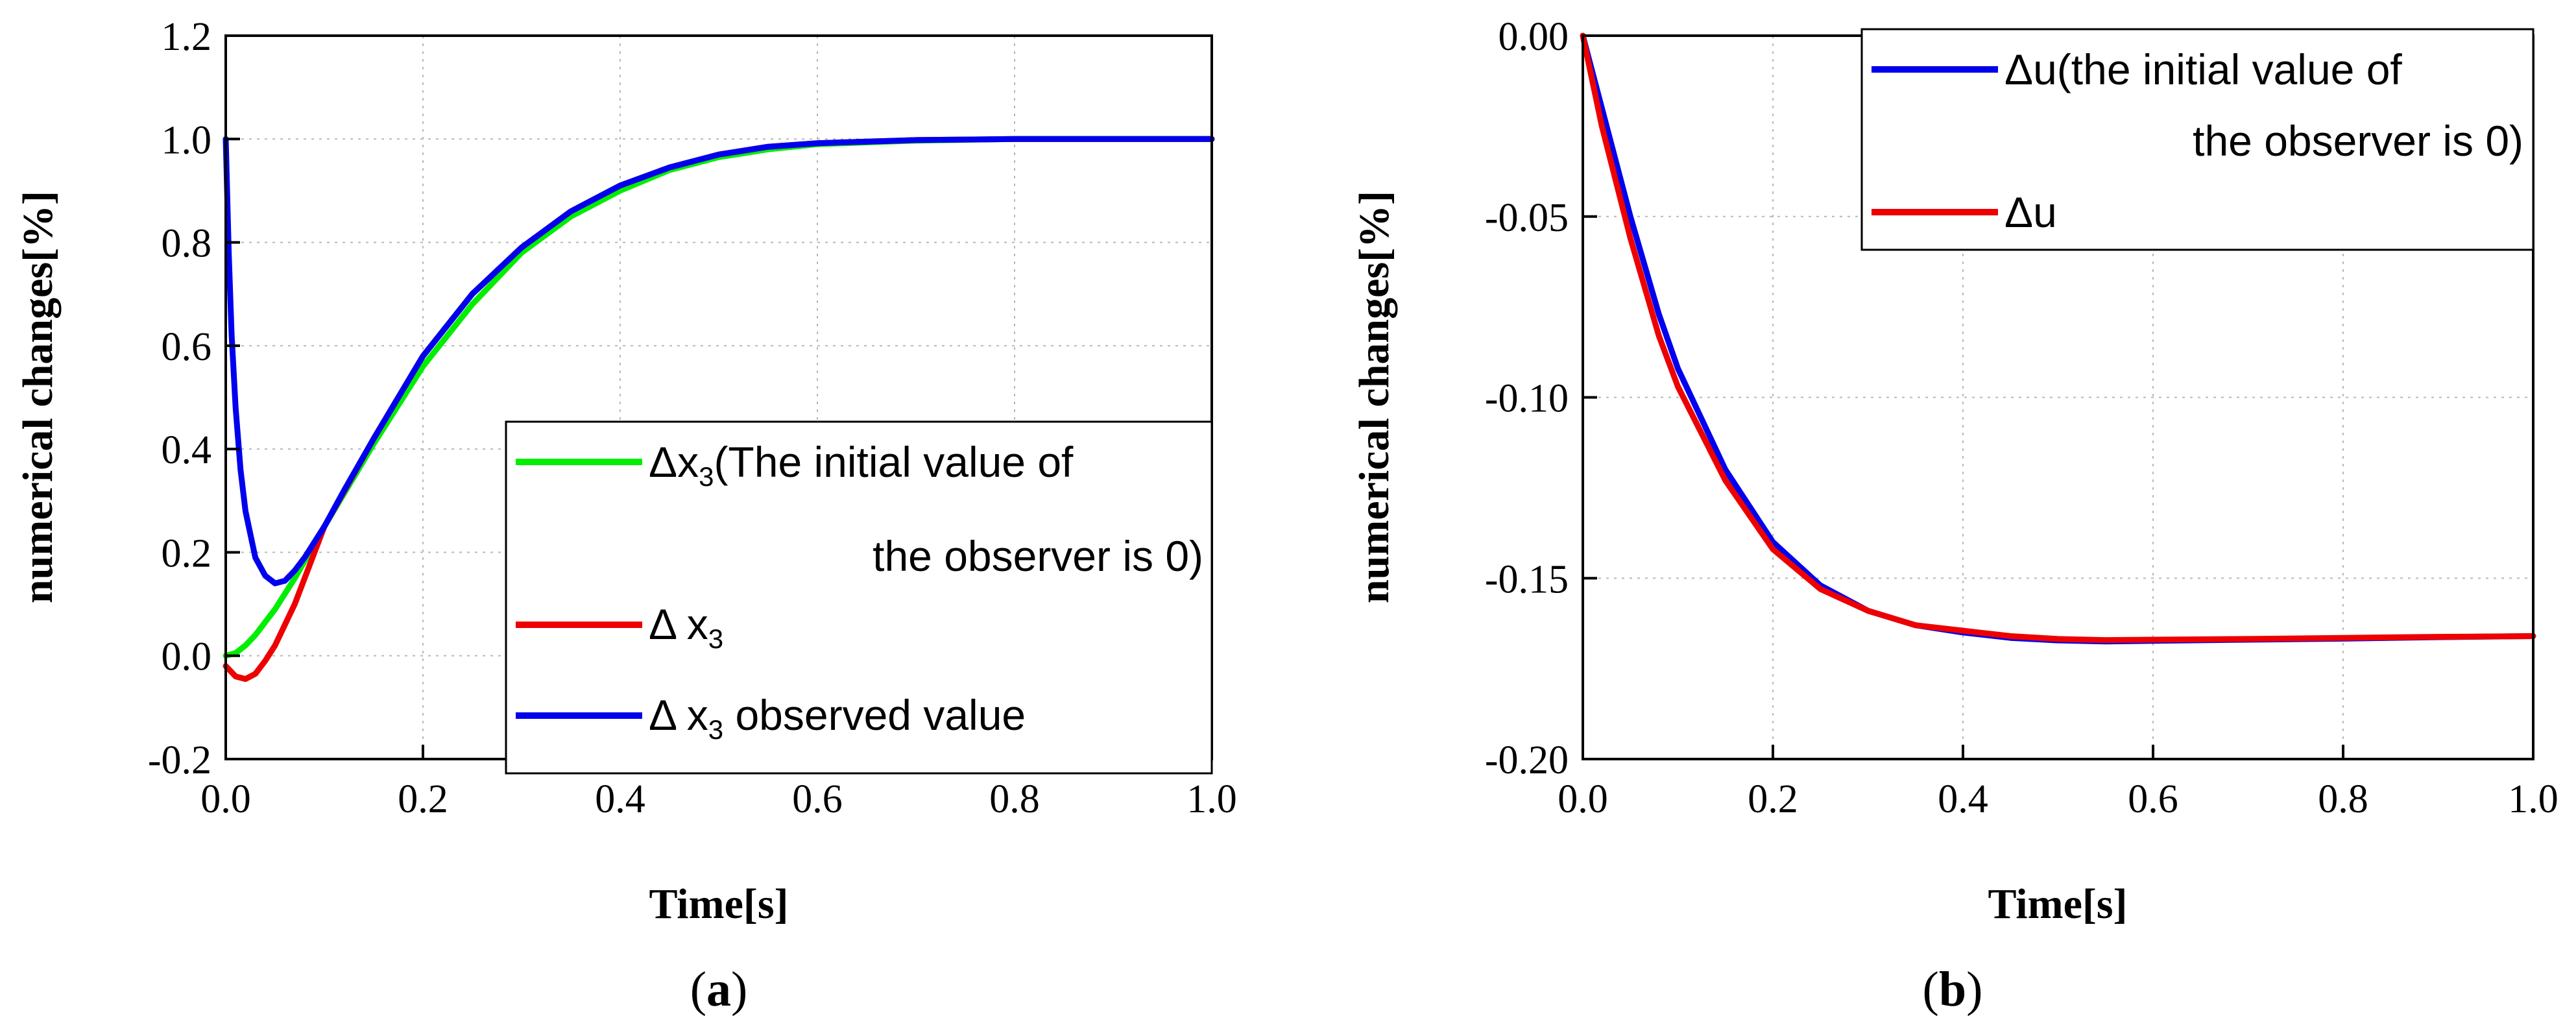 The height and width of the screenshot is (1027, 2576). What do you see at coordinates (187, 347) in the screenshot?
I see `chart-a-y-tick-label: 0.6` at bounding box center [187, 347].